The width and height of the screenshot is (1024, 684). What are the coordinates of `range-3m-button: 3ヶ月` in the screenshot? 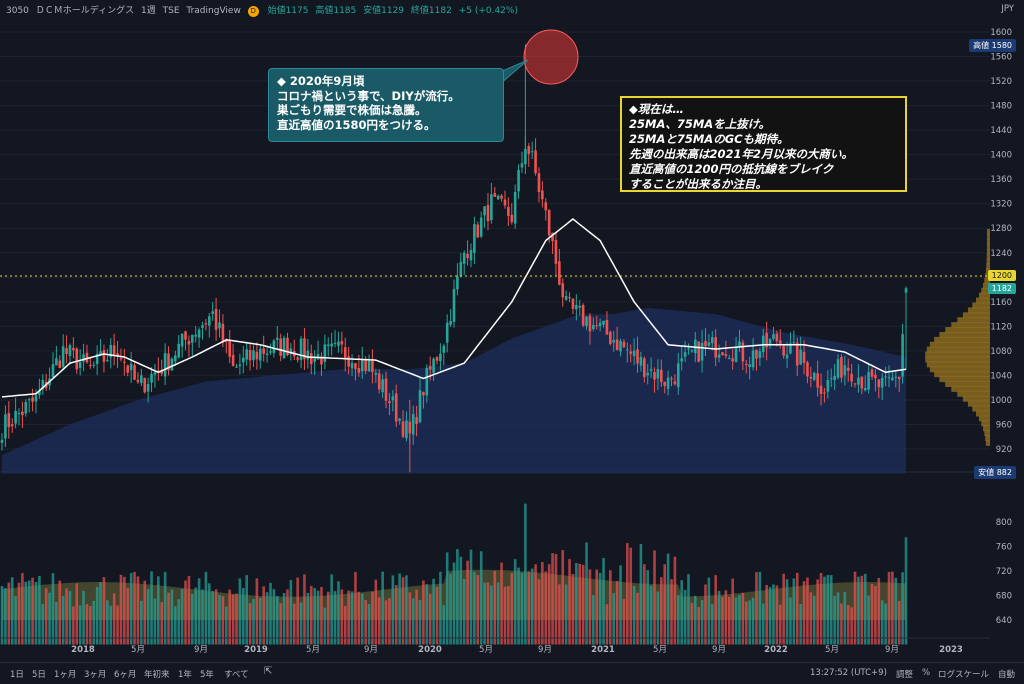 It's located at (95, 675).